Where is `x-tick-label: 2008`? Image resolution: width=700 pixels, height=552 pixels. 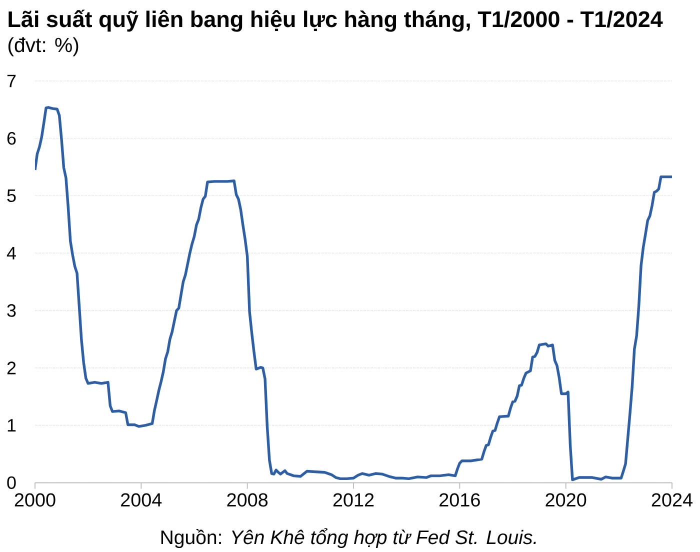
x-tick-label: 2008 is located at coordinates (247, 500).